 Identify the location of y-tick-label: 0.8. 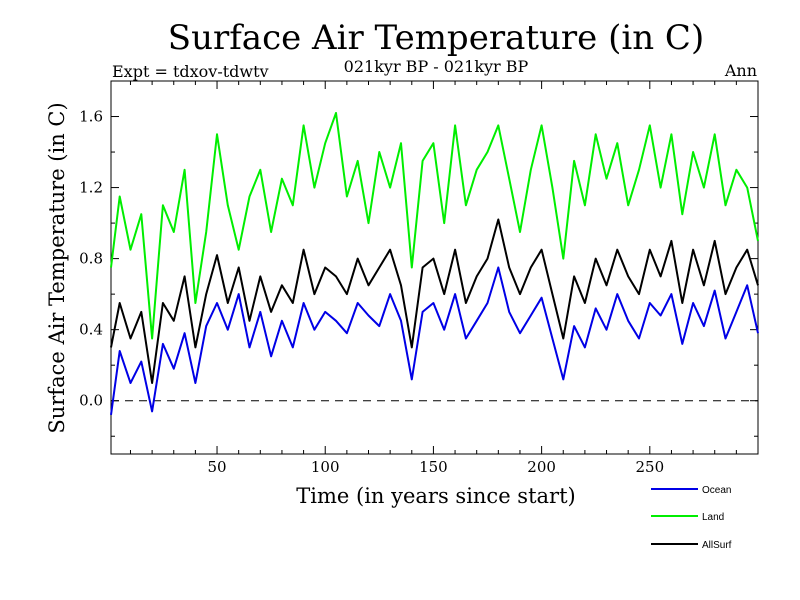
(91, 259).